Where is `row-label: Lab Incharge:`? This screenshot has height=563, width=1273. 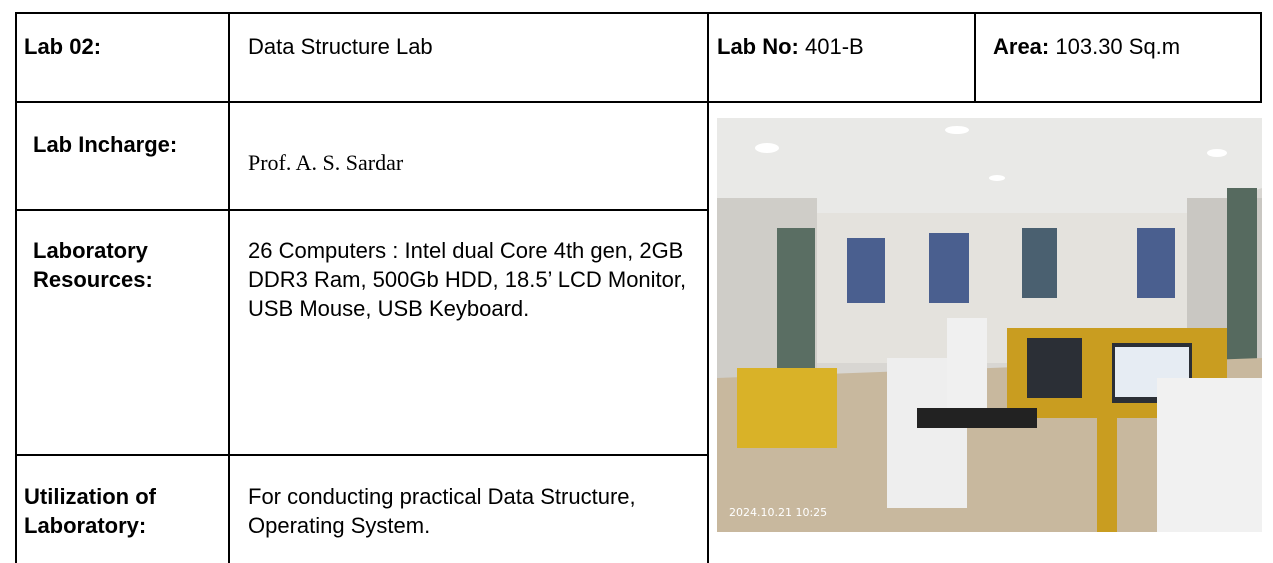
row-label: Lab Incharge: is located at coordinates (105, 144).